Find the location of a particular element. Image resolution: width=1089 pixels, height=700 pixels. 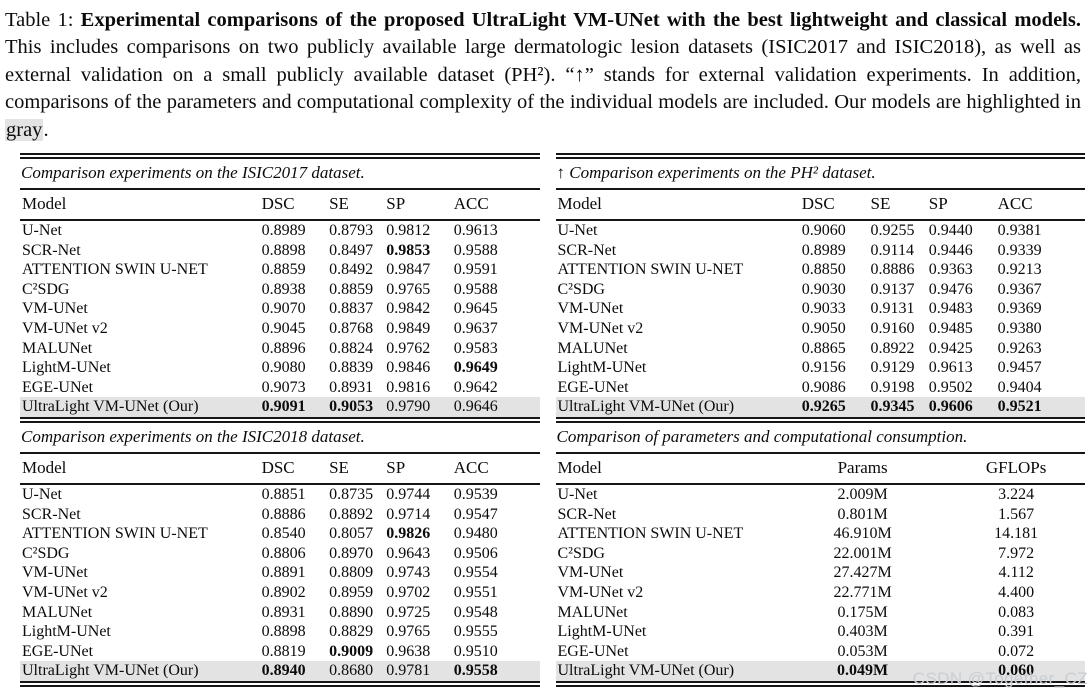

metric-value: 3.224 is located at coordinates (1016, 494).